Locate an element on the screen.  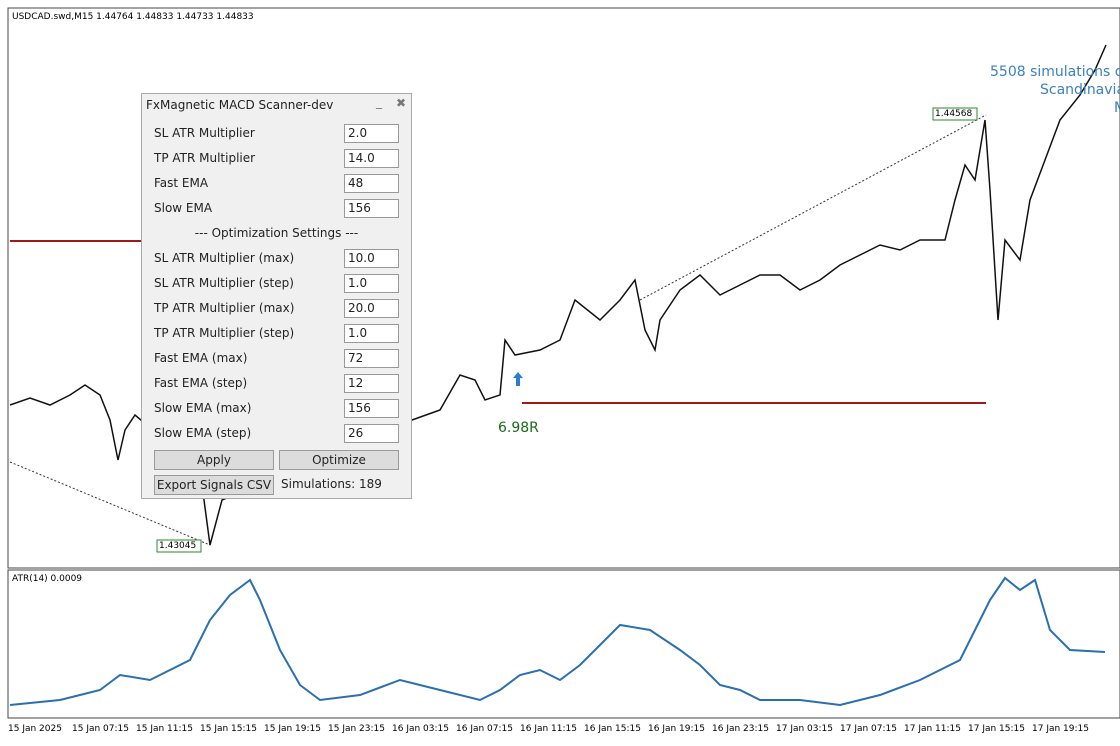
optimize-button: Optimize is located at coordinates (339, 460).